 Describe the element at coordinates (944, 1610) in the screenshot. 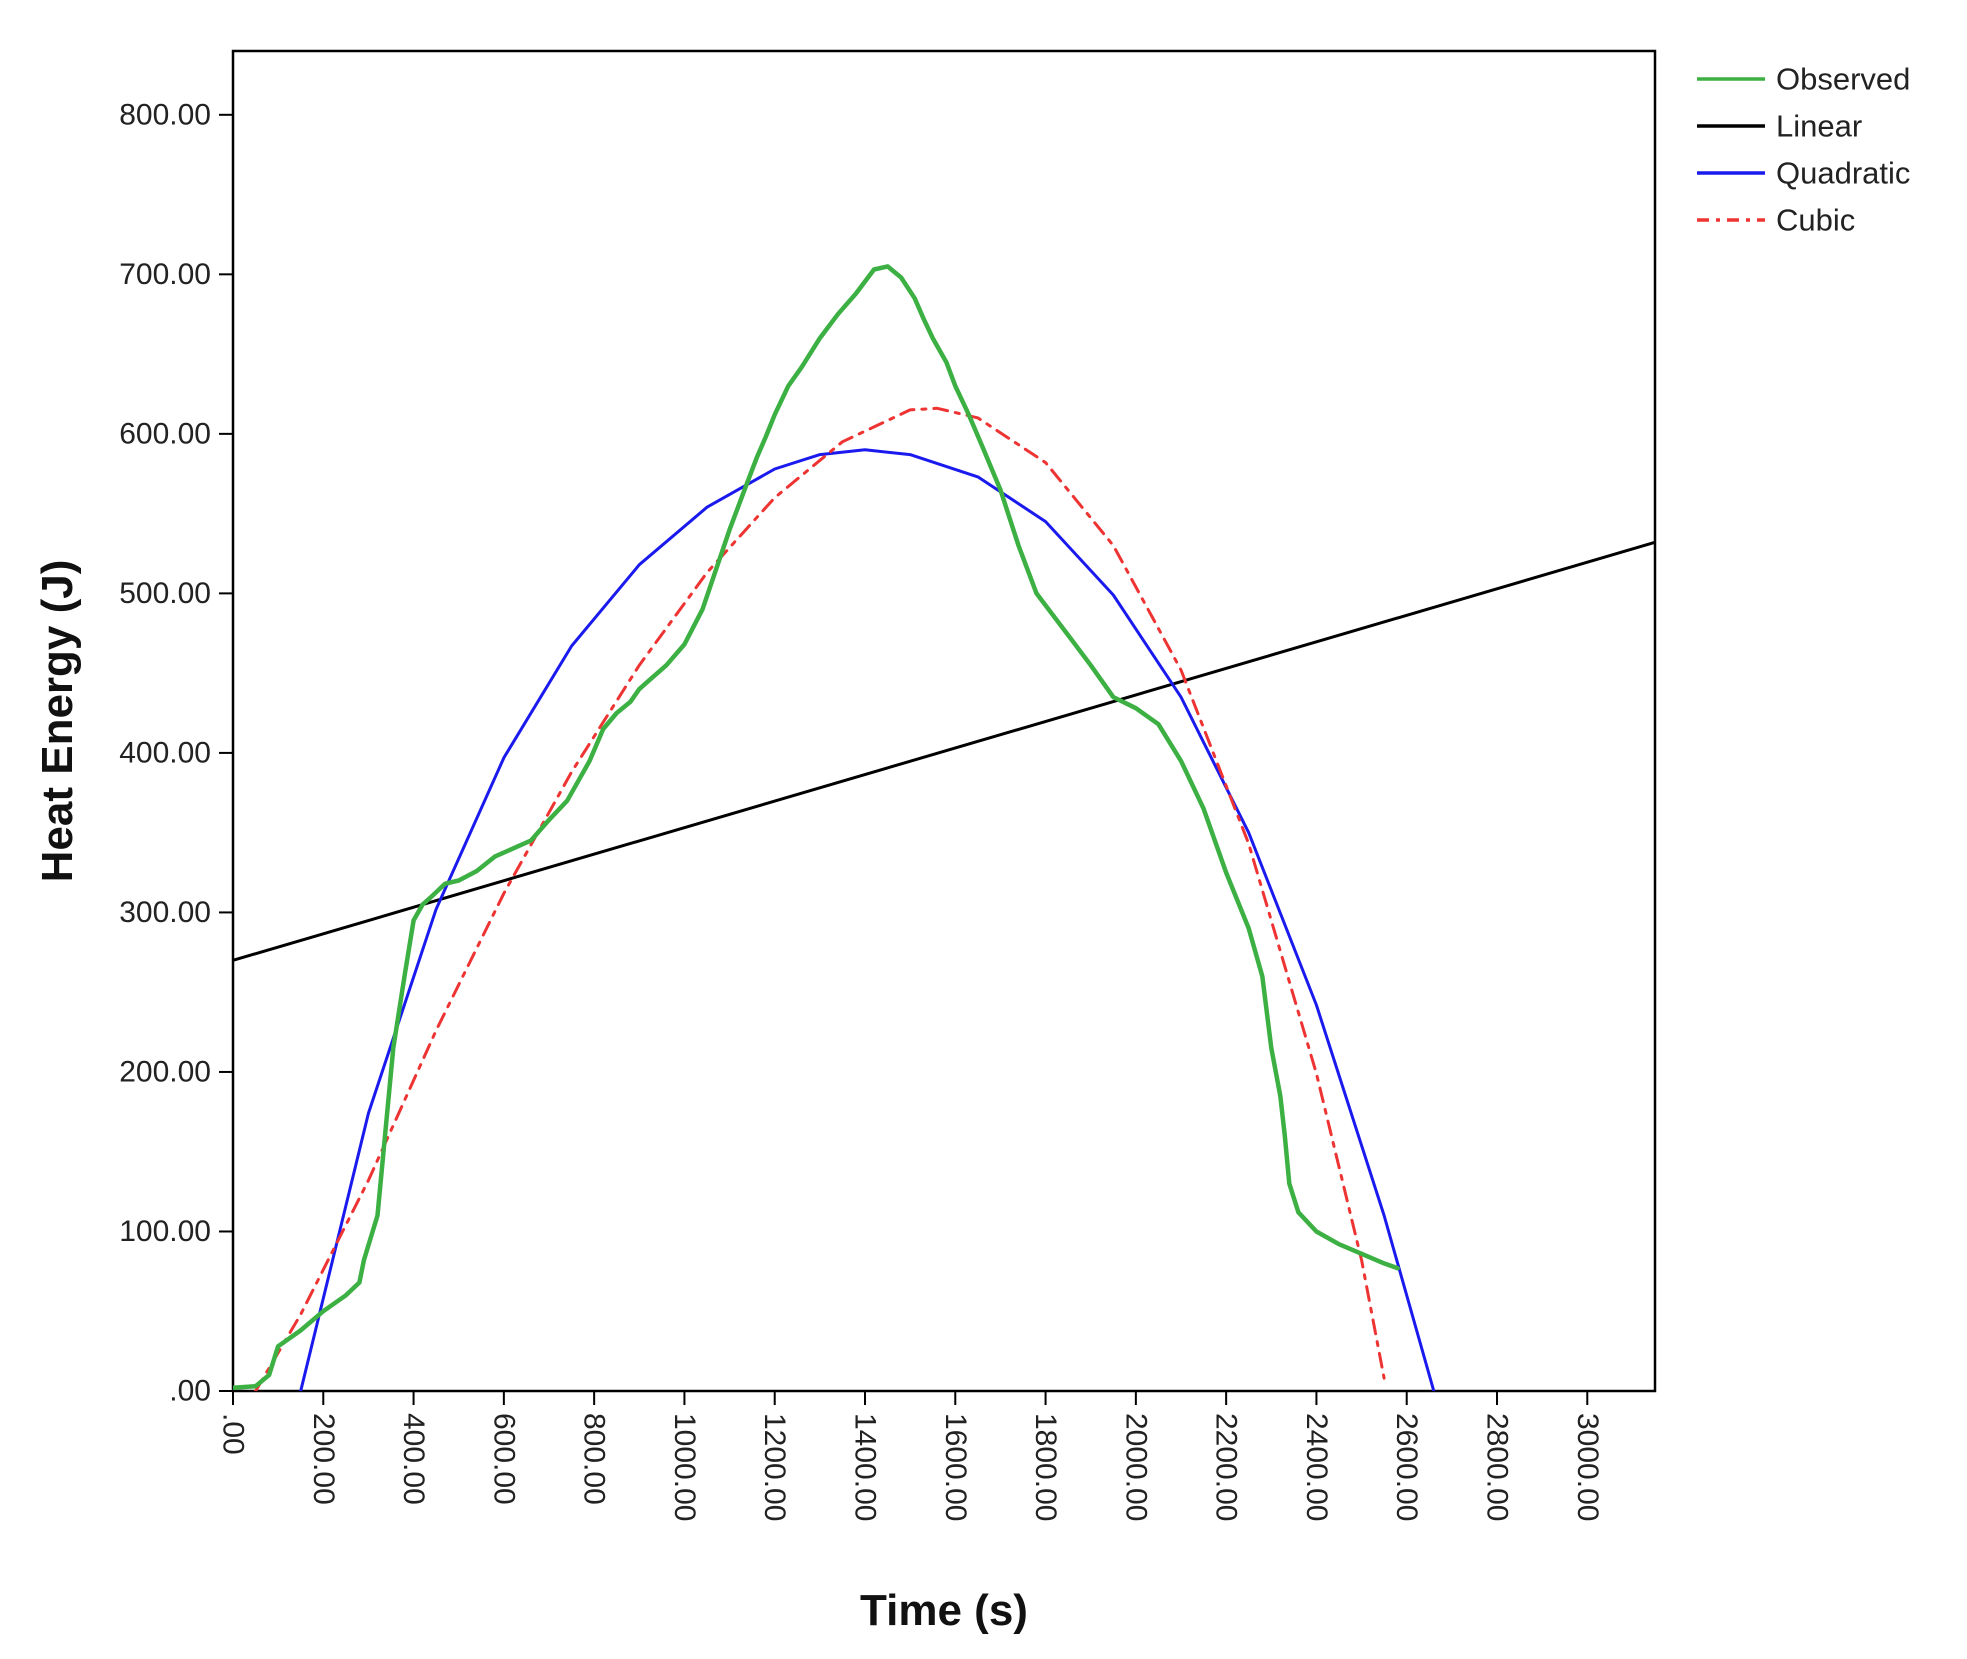

I see `x-axis-title: Time (s)` at that location.